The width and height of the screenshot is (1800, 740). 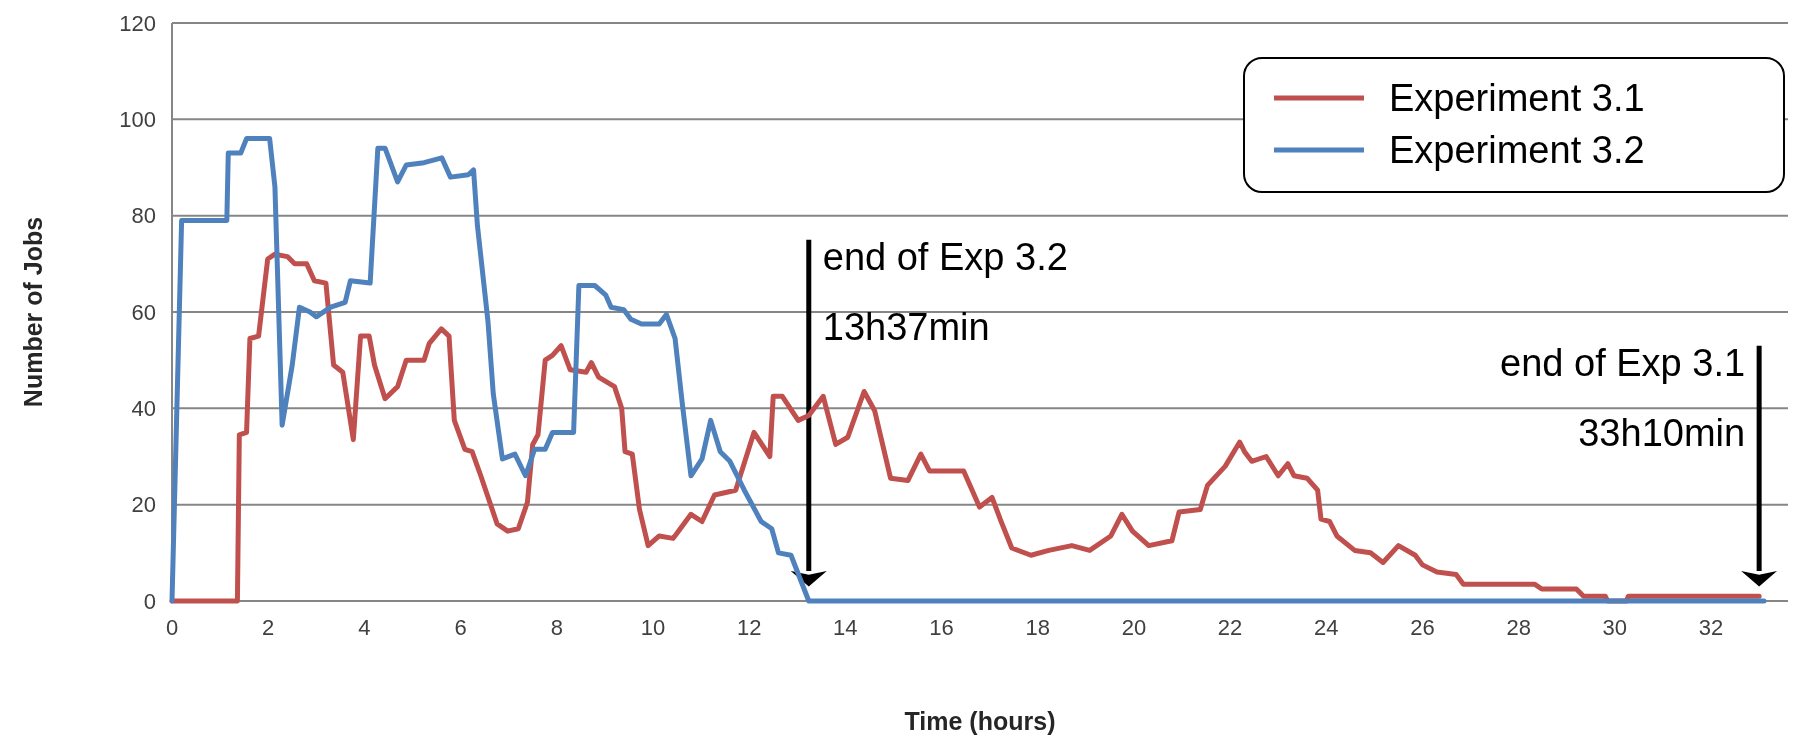 What do you see at coordinates (460, 627) in the screenshot?
I see `x-tick-label: 6` at bounding box center [460, 627].